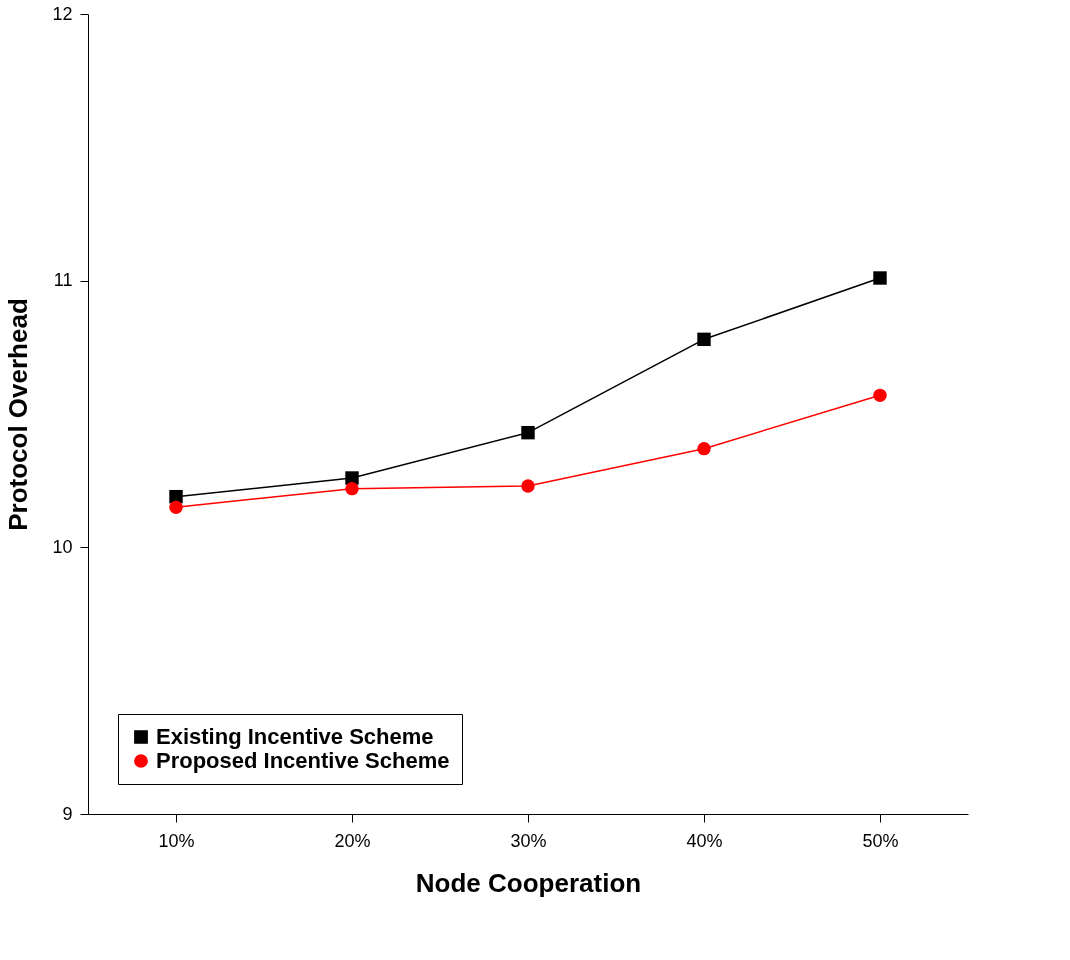 This screenshot has height=960, width=1070. Describe the element at coordinates (62, 13) in the screenshot. I see `y-tick-label: 12` at that location.